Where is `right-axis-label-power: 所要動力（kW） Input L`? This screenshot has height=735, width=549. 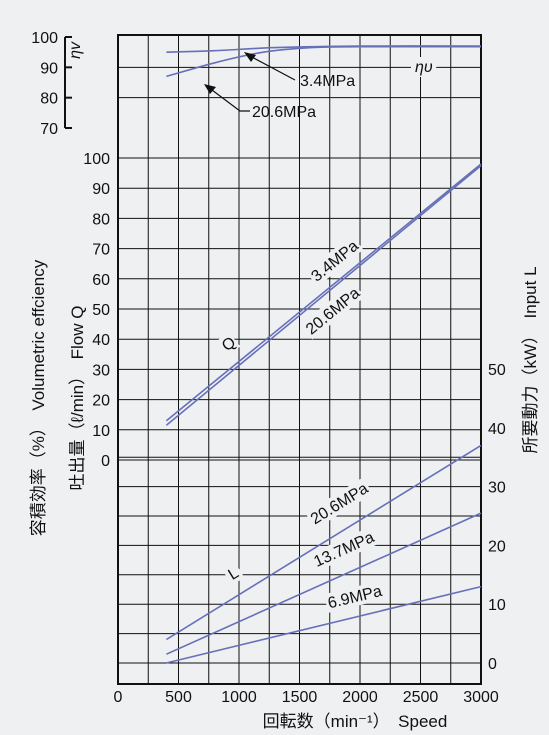
right-axis-label-power: 所要動力（kW） Input L is located at coordinates (530, 359).